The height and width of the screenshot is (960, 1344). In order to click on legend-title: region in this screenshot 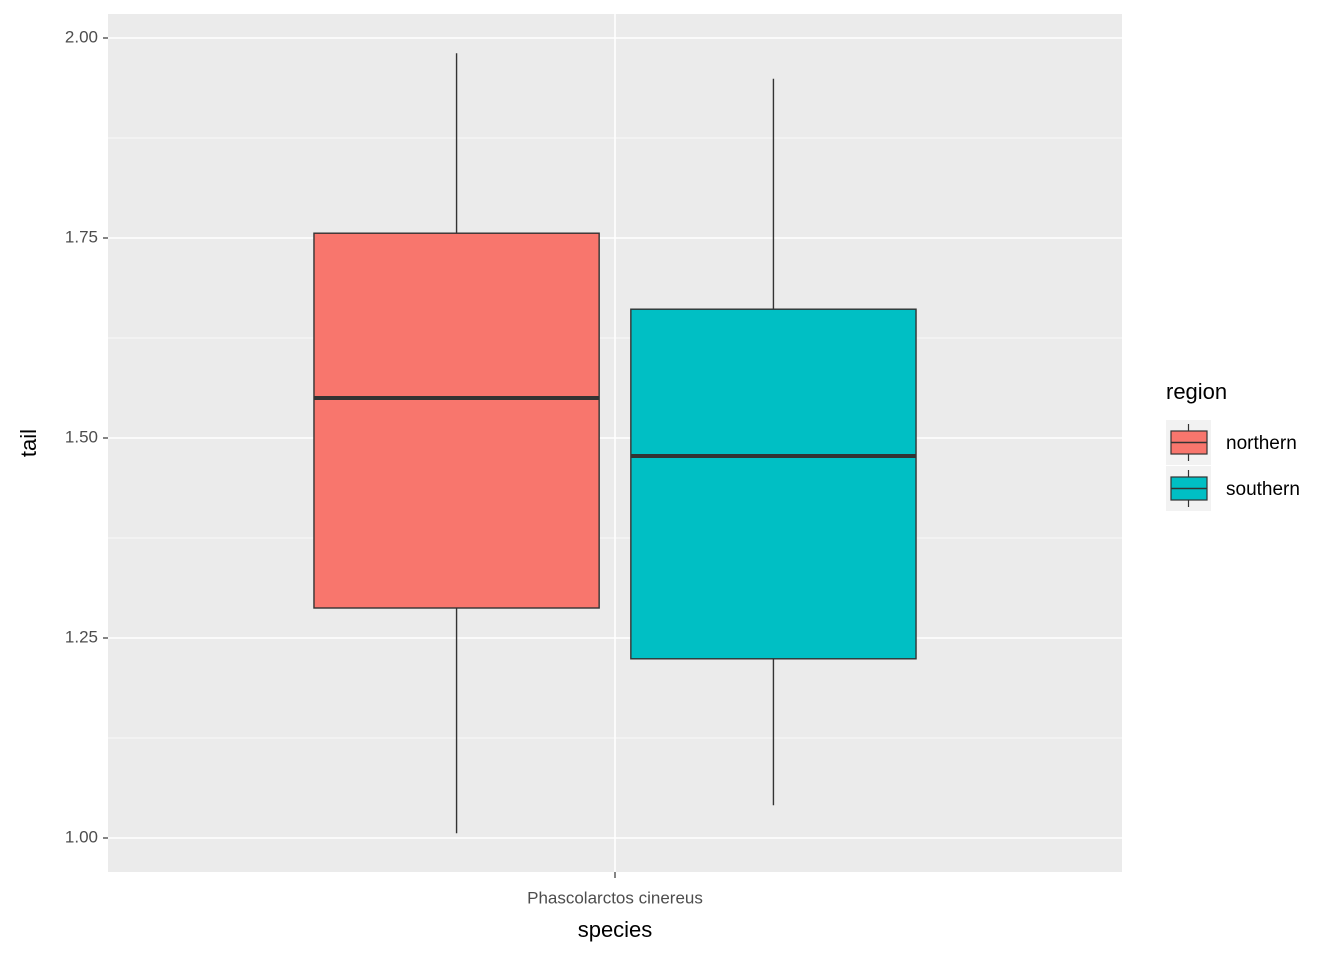, I will do `click(1196, 391)`.